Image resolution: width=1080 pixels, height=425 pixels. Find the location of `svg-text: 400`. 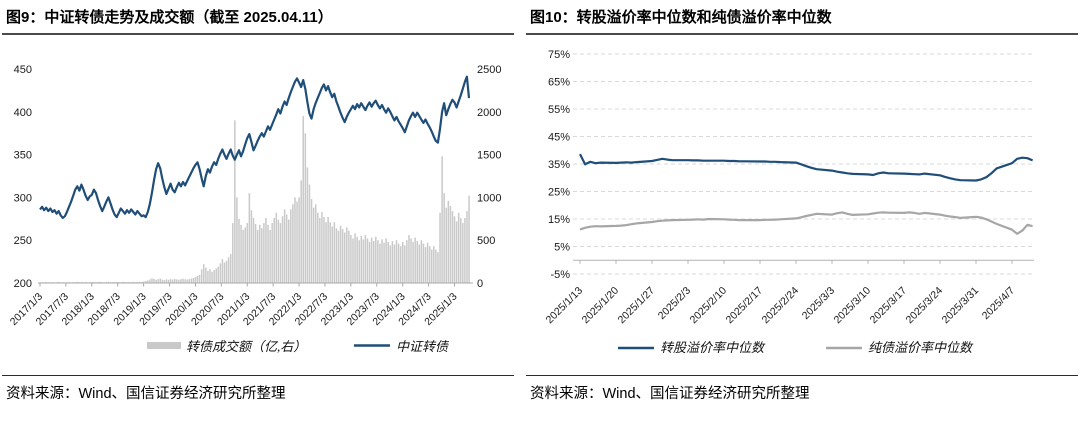

svg-text: 400 is located at coordinates (23, 113).